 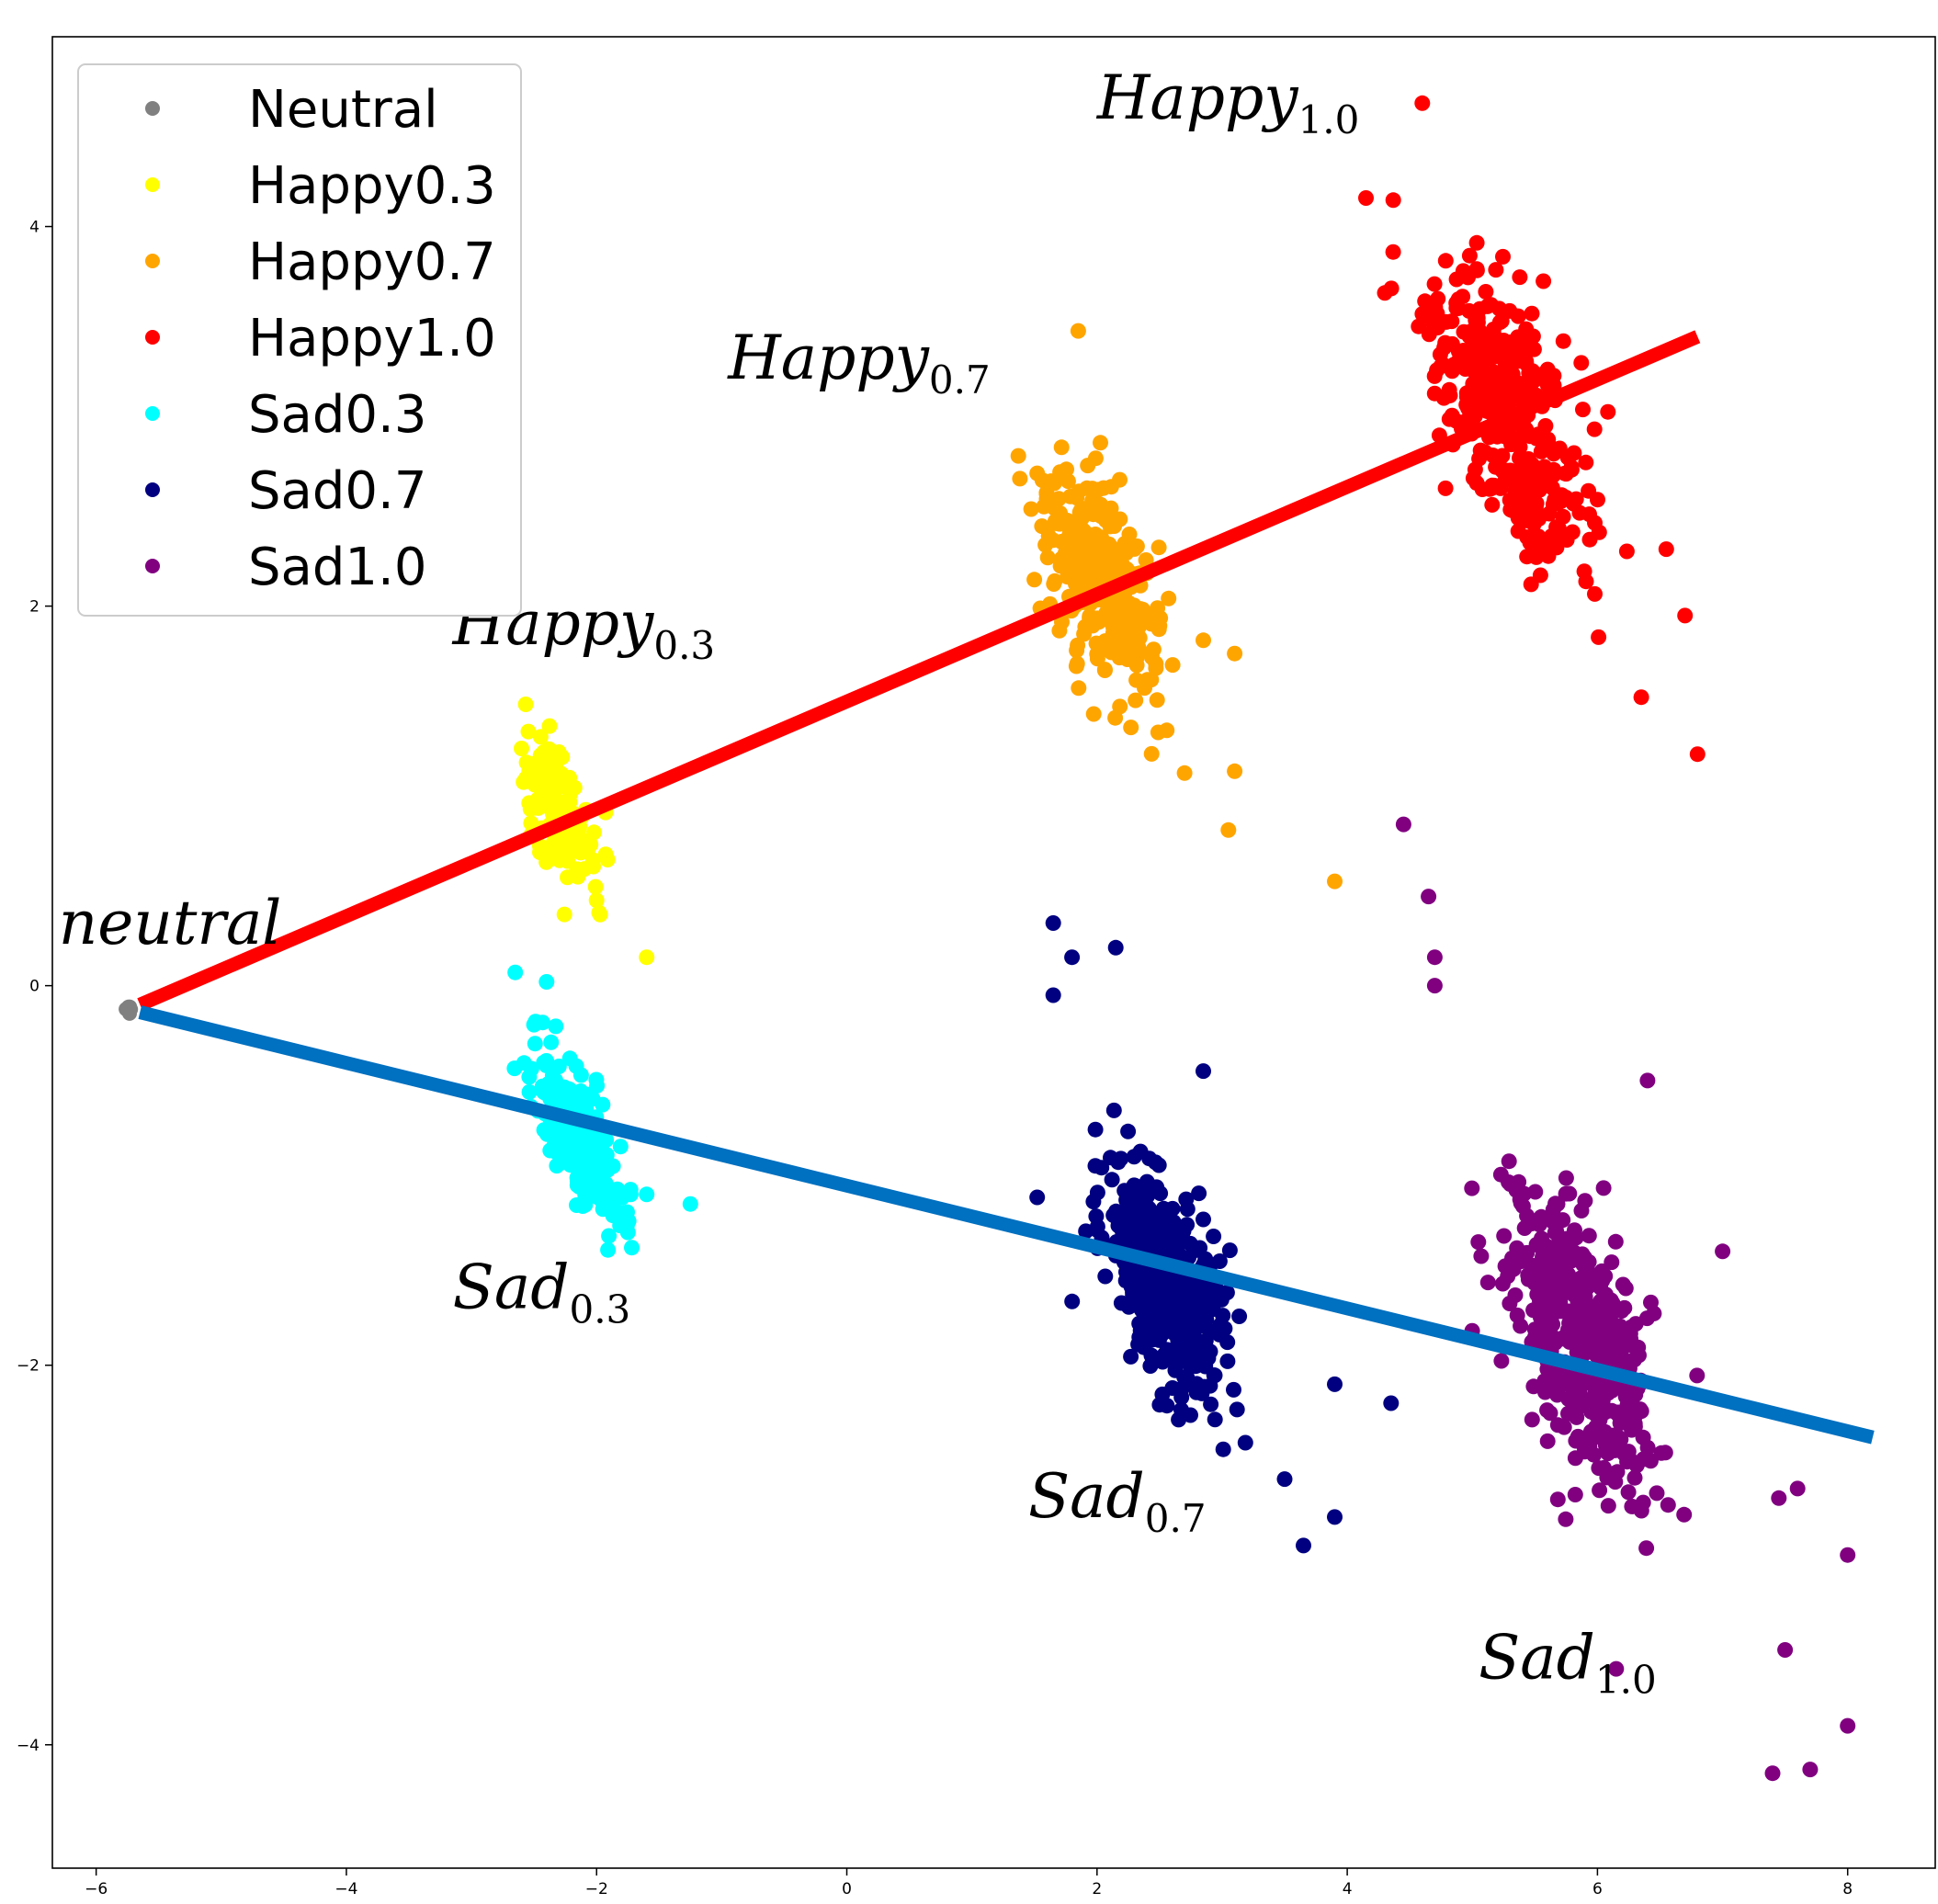 I want to click on series-neutral, so click(x=129, y=1010).